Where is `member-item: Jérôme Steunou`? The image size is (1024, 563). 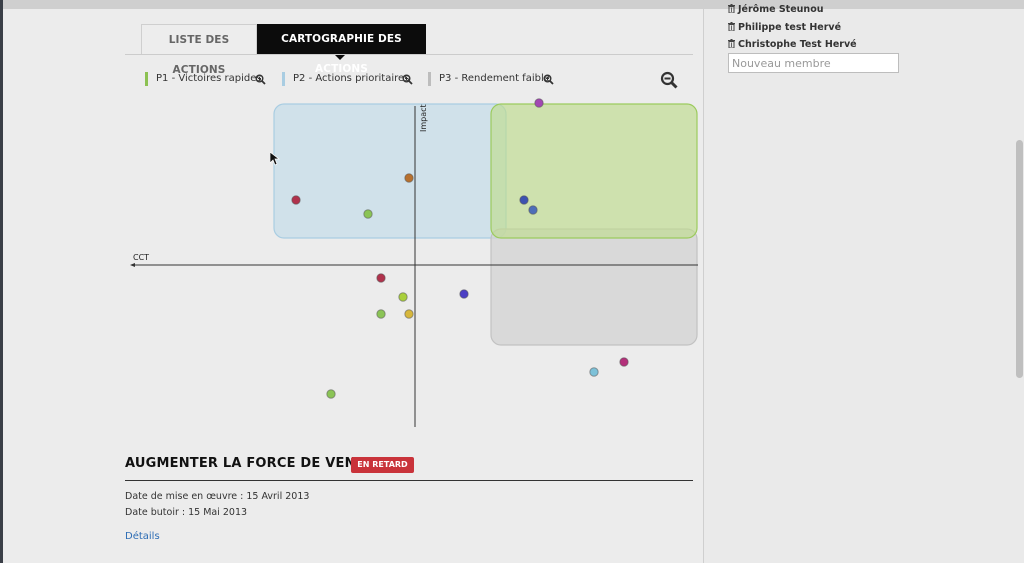 member-item: Jérôme Steunou is located at coordinates (775, 9).